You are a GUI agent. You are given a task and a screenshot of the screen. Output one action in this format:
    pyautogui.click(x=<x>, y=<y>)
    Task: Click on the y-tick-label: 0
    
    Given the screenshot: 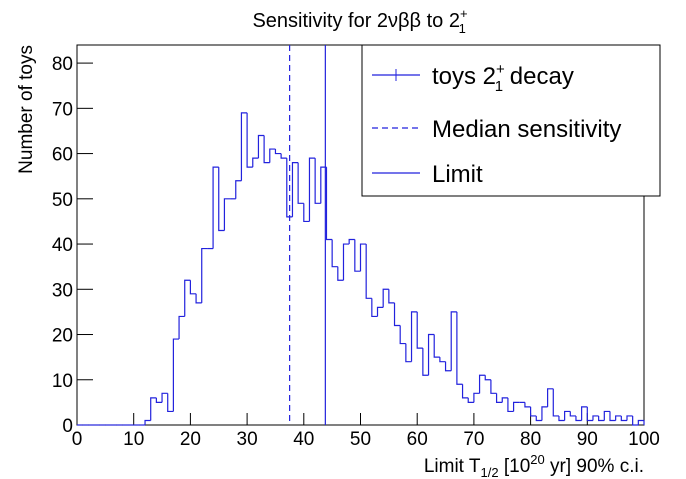 What is the action you would take?
    pyautogui.click(x=67, y=426)
    